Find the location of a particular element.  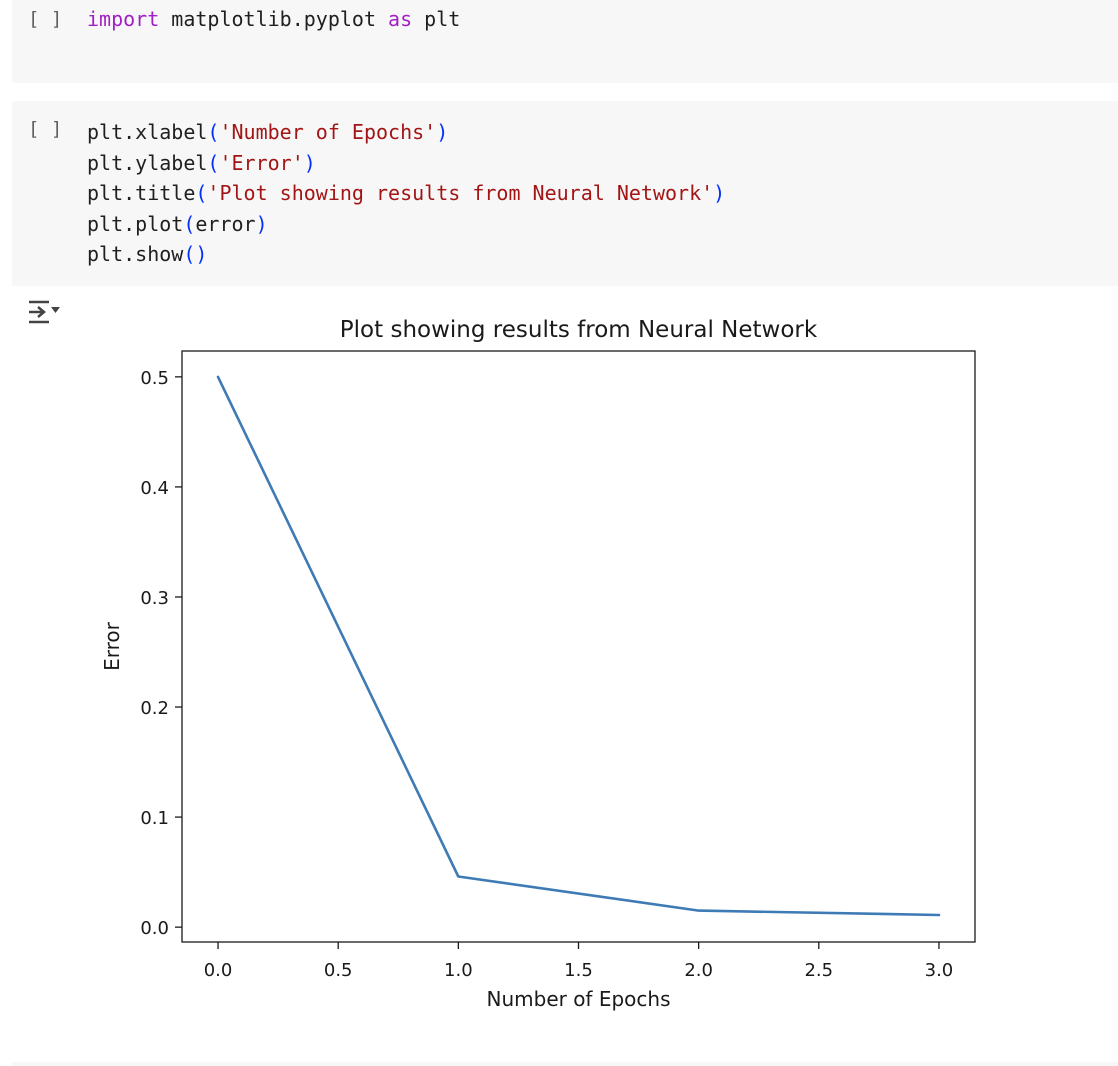

y-tick-label: 0.4 is located at coordinates (154, 488).